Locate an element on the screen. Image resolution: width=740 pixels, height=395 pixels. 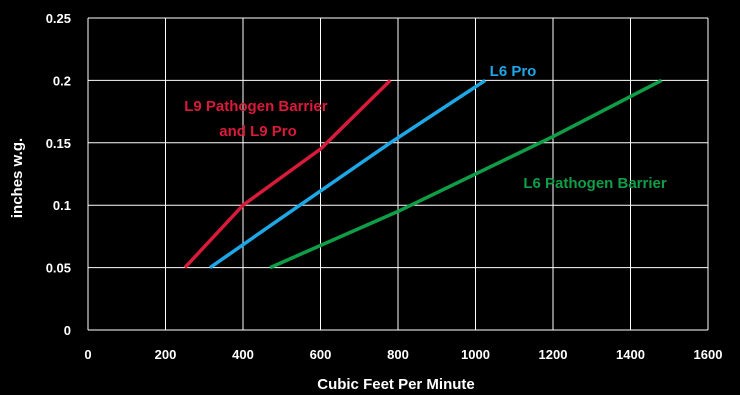
x-axis-title: Cubic Feet Per Minute is located at coordinates (396, 384).